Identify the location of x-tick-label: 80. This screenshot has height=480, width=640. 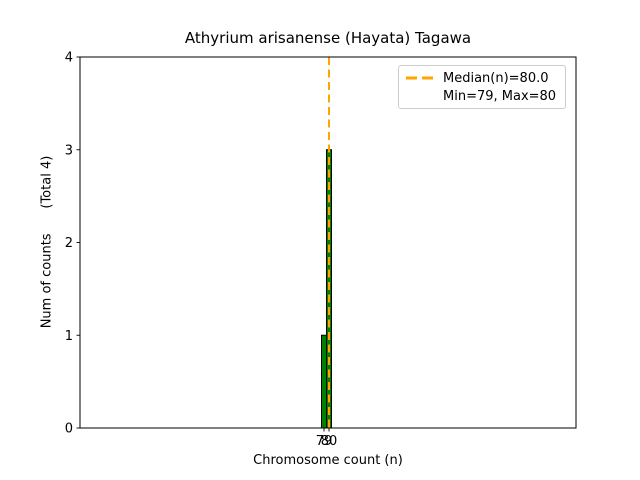
(329, 441).